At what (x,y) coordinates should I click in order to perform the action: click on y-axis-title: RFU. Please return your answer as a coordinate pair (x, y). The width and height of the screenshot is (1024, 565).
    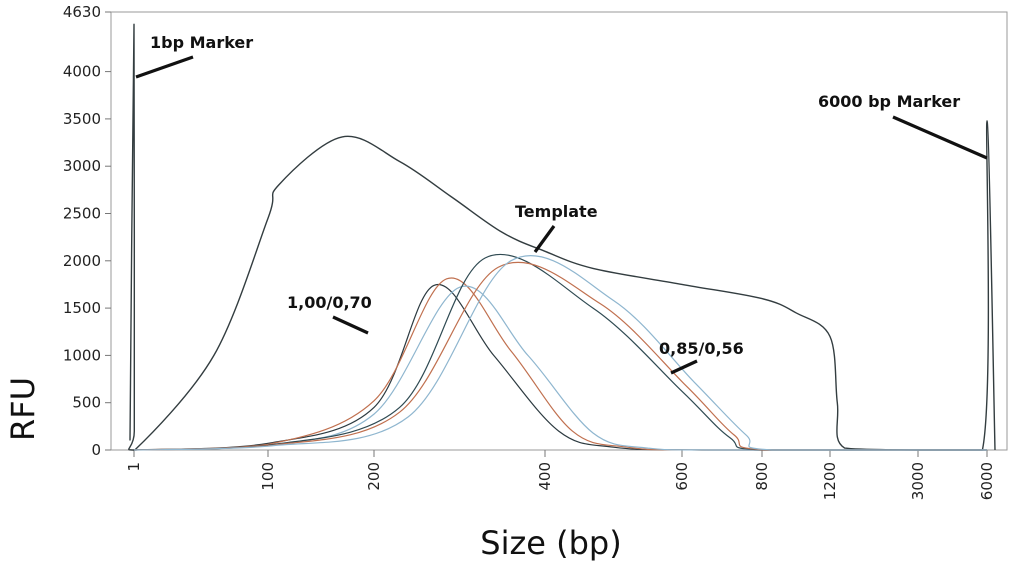
    Looking at the image, I should click on (23, 409).